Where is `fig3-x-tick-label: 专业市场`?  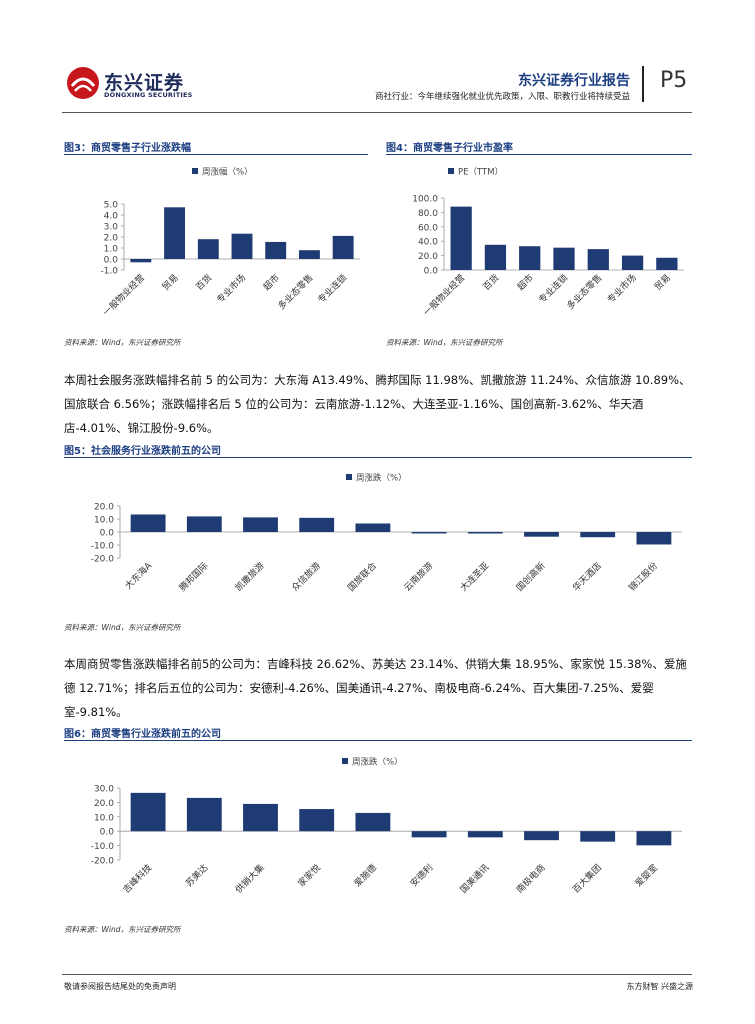 fig3-x-tick-label: 专业市场 is located at coordinates (231, 289).